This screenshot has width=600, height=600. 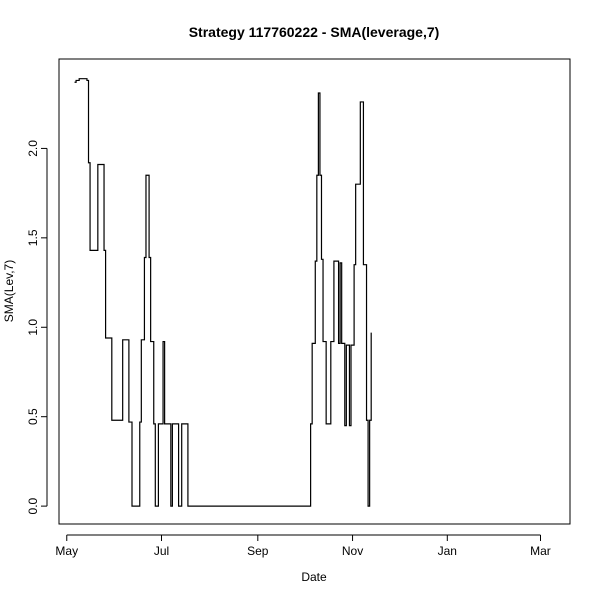 I want to click on x-tick-label: Jan, so click(x=447, y=551).